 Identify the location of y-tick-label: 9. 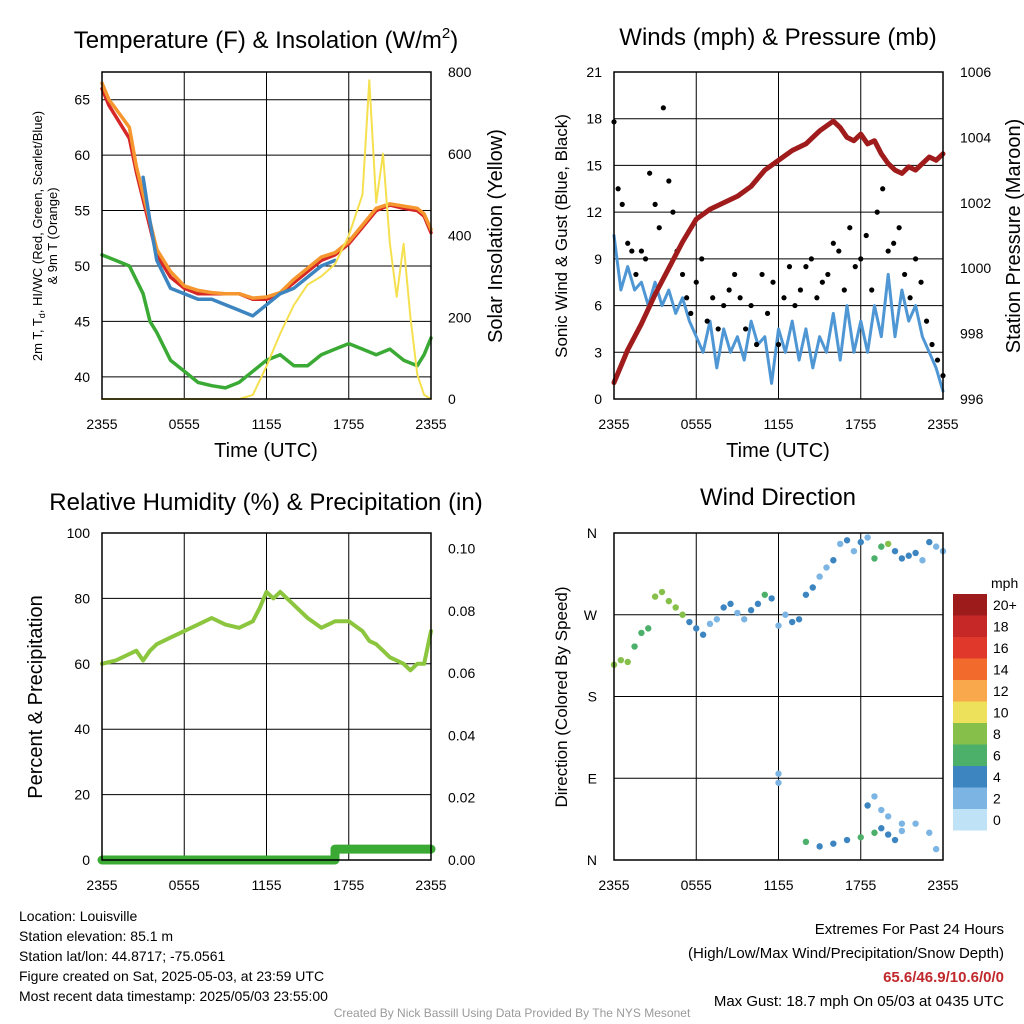
(598, 259).